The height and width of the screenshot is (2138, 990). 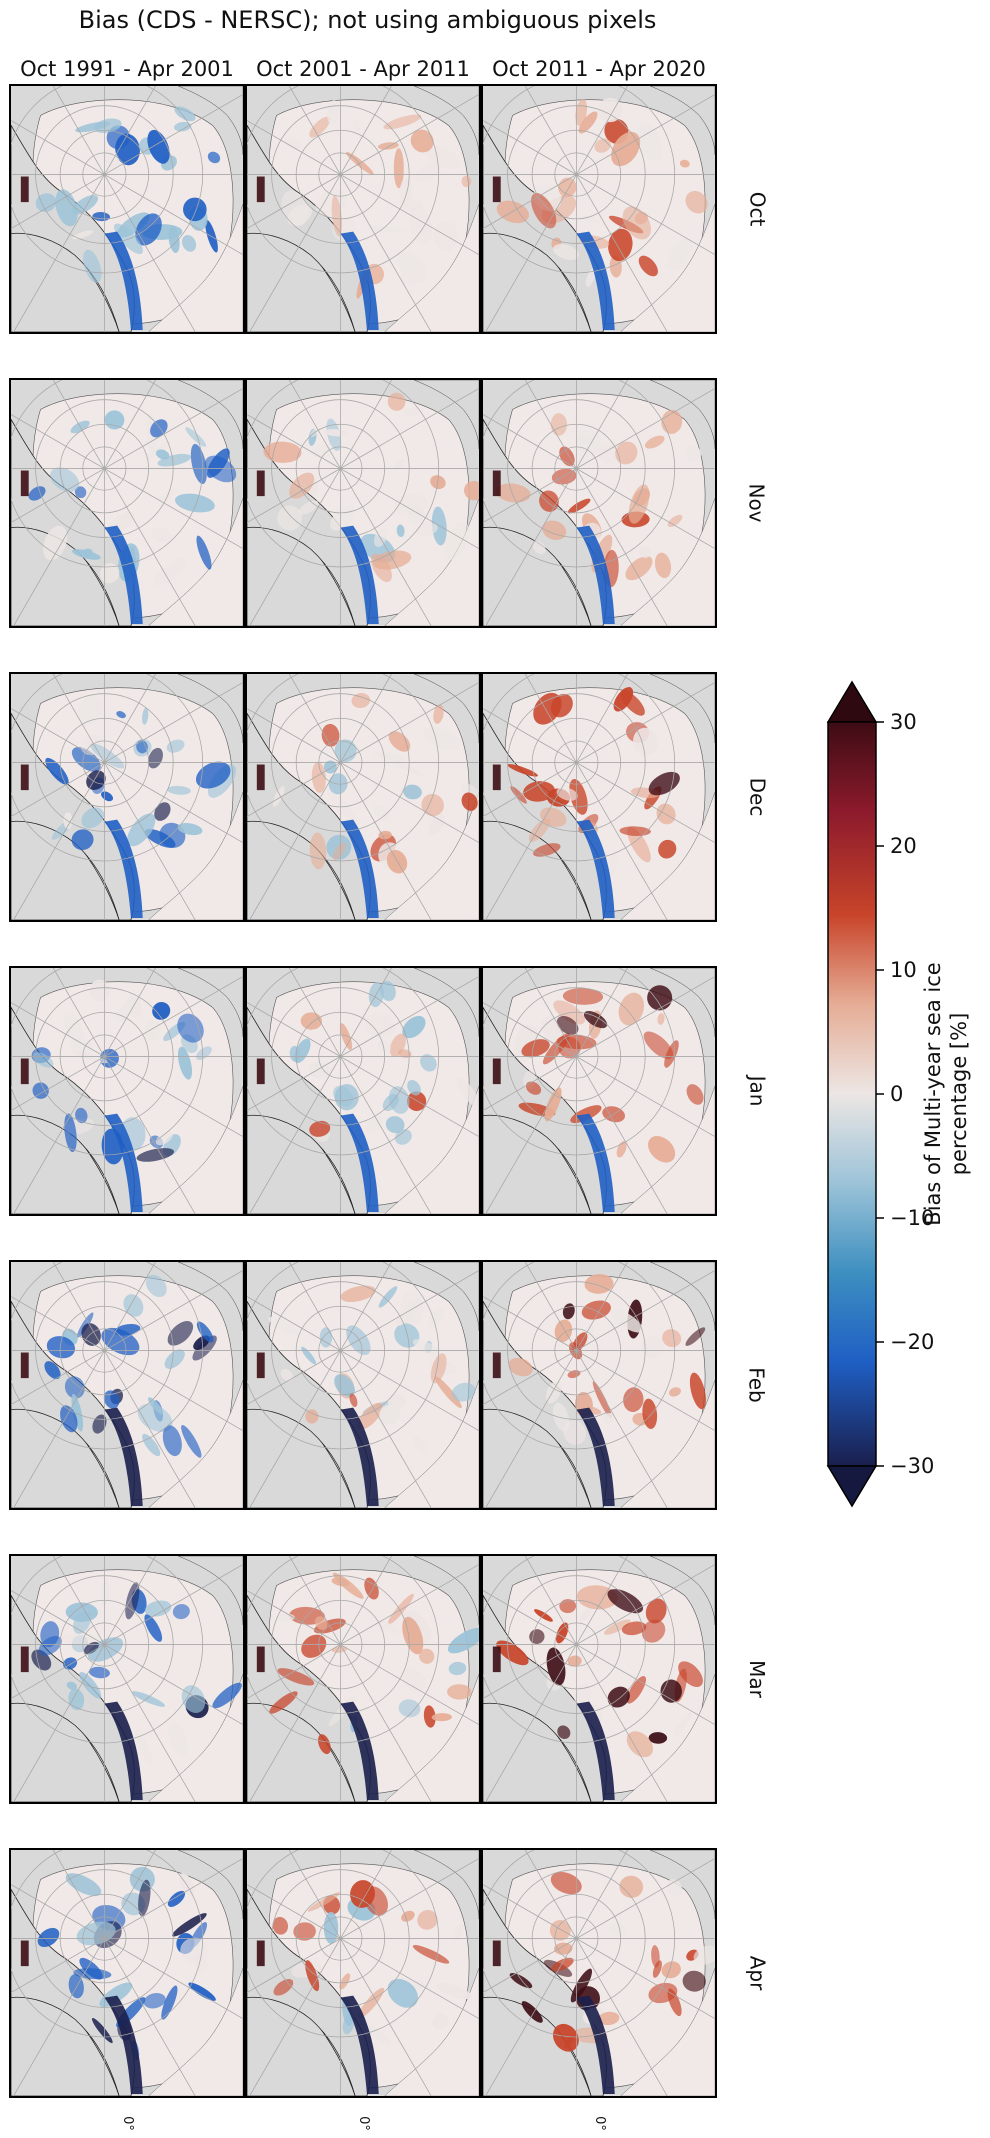 What do you see at coordinates (599, 69) in the screenshot?
I see `column-title-2011-2020: Oct 2011 - Apr 2020` at bounding box center [599, 69].